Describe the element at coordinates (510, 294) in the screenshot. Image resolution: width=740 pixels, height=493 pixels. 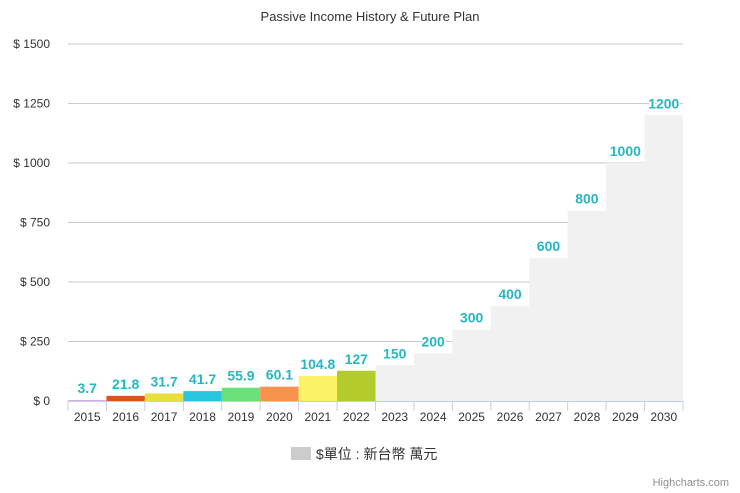
I see `data-label: 400` at that location.